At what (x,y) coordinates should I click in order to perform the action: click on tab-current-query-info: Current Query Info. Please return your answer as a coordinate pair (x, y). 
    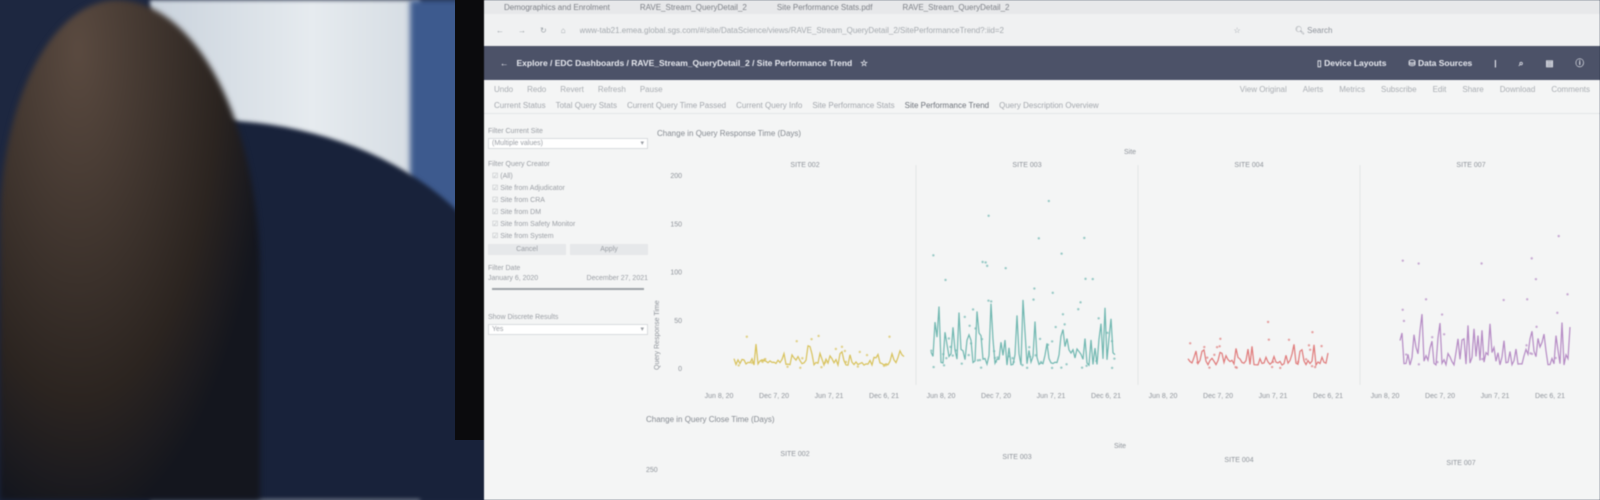
    Looking at the image, I should click on (769, 105).